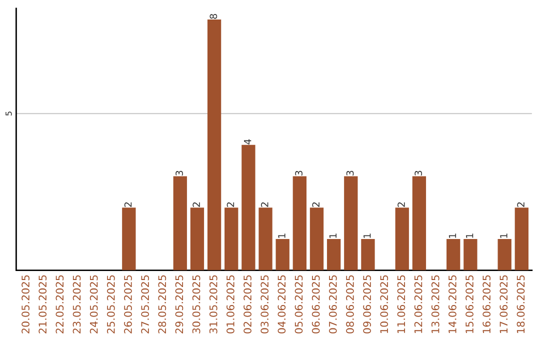  Describe the element at coordinates (435, 304) in the screenshot. I see `x-tick-label: 13.06.2025` at that location.